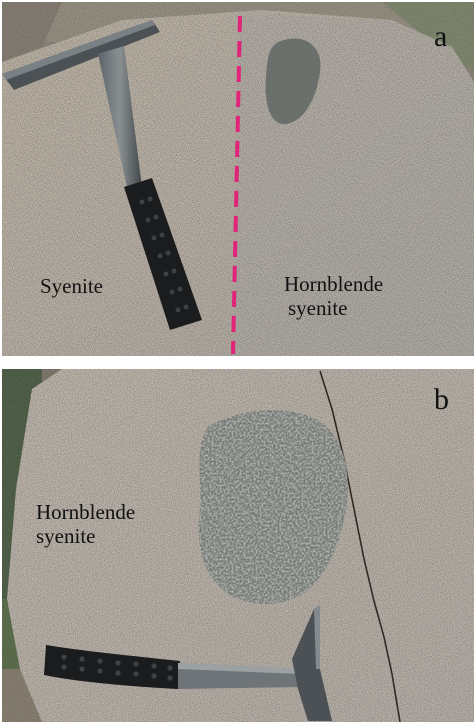 This screenshot has height=724, width=476. Describe the element at coordinates (318, 308) in the screenshot. I see `hornblende-syenite-label-a-line2: syenite` at that location.